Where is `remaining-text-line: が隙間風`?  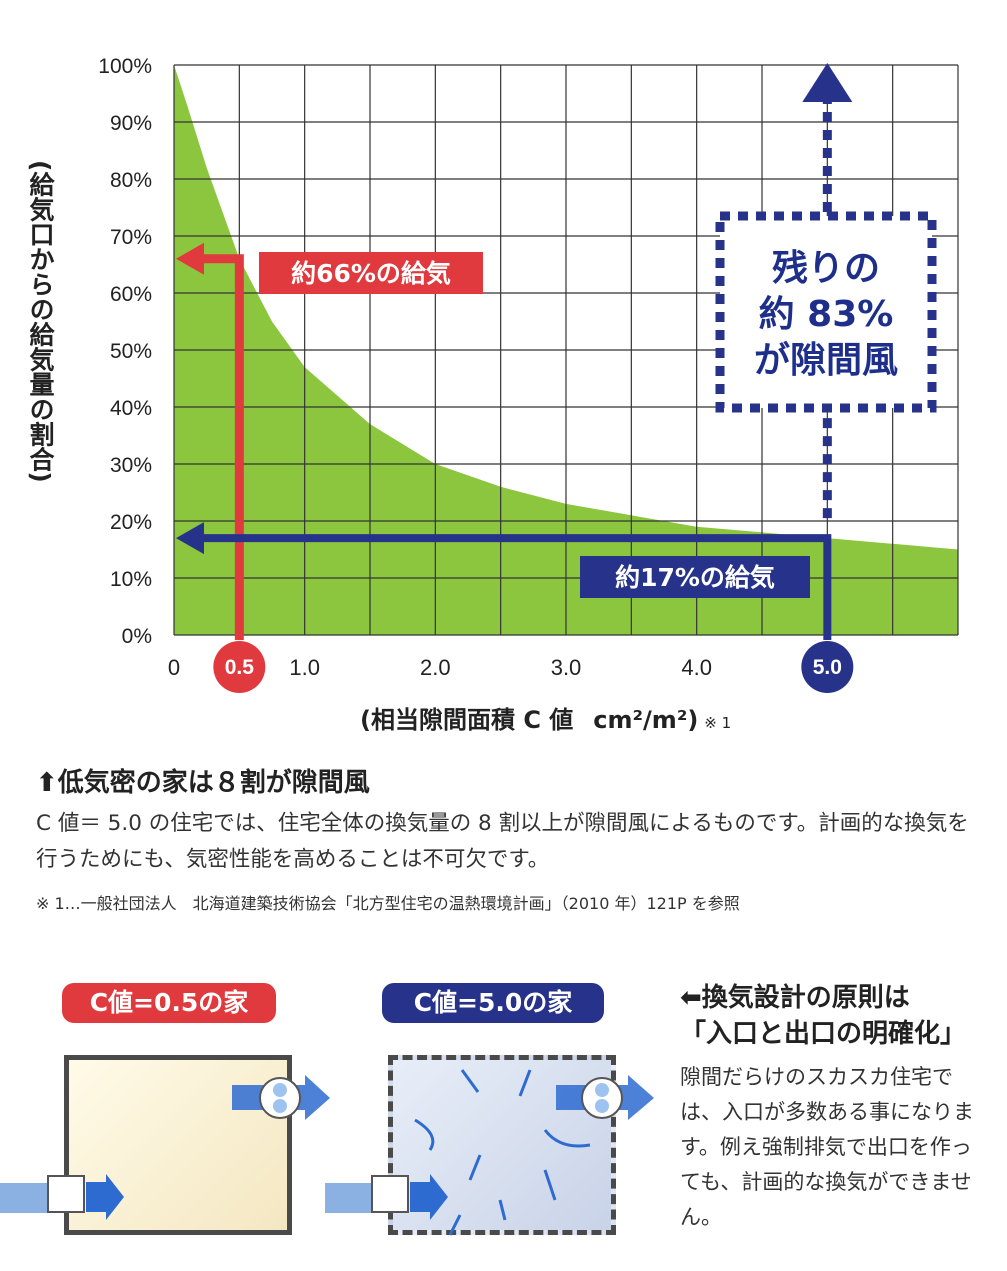 remaining-text-line: が隙間風 is located at coordinates (826, 360).